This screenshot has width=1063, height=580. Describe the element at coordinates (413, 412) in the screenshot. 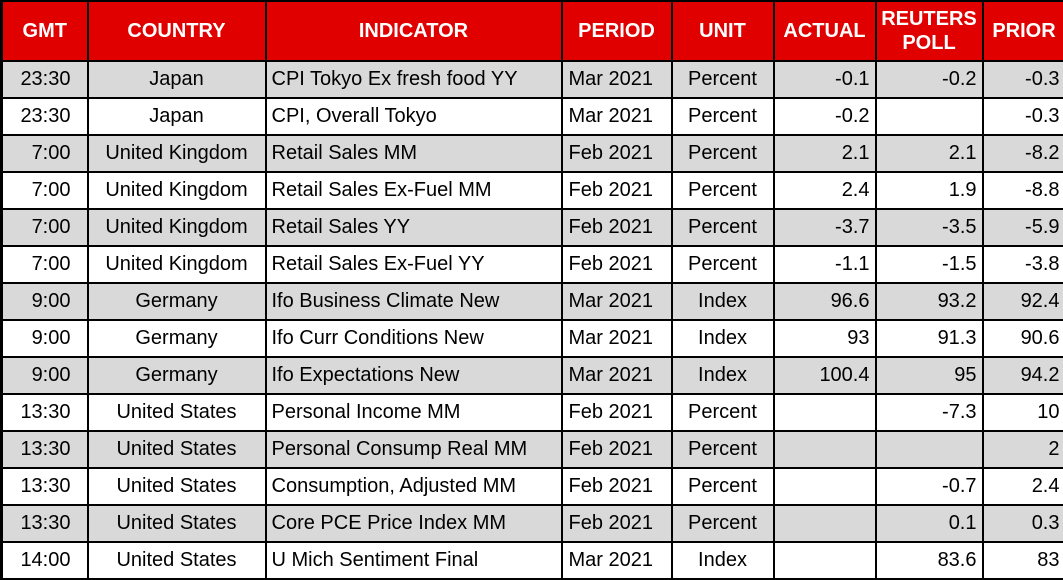

I see `cell-indicator: Personal Income MM` at that location.